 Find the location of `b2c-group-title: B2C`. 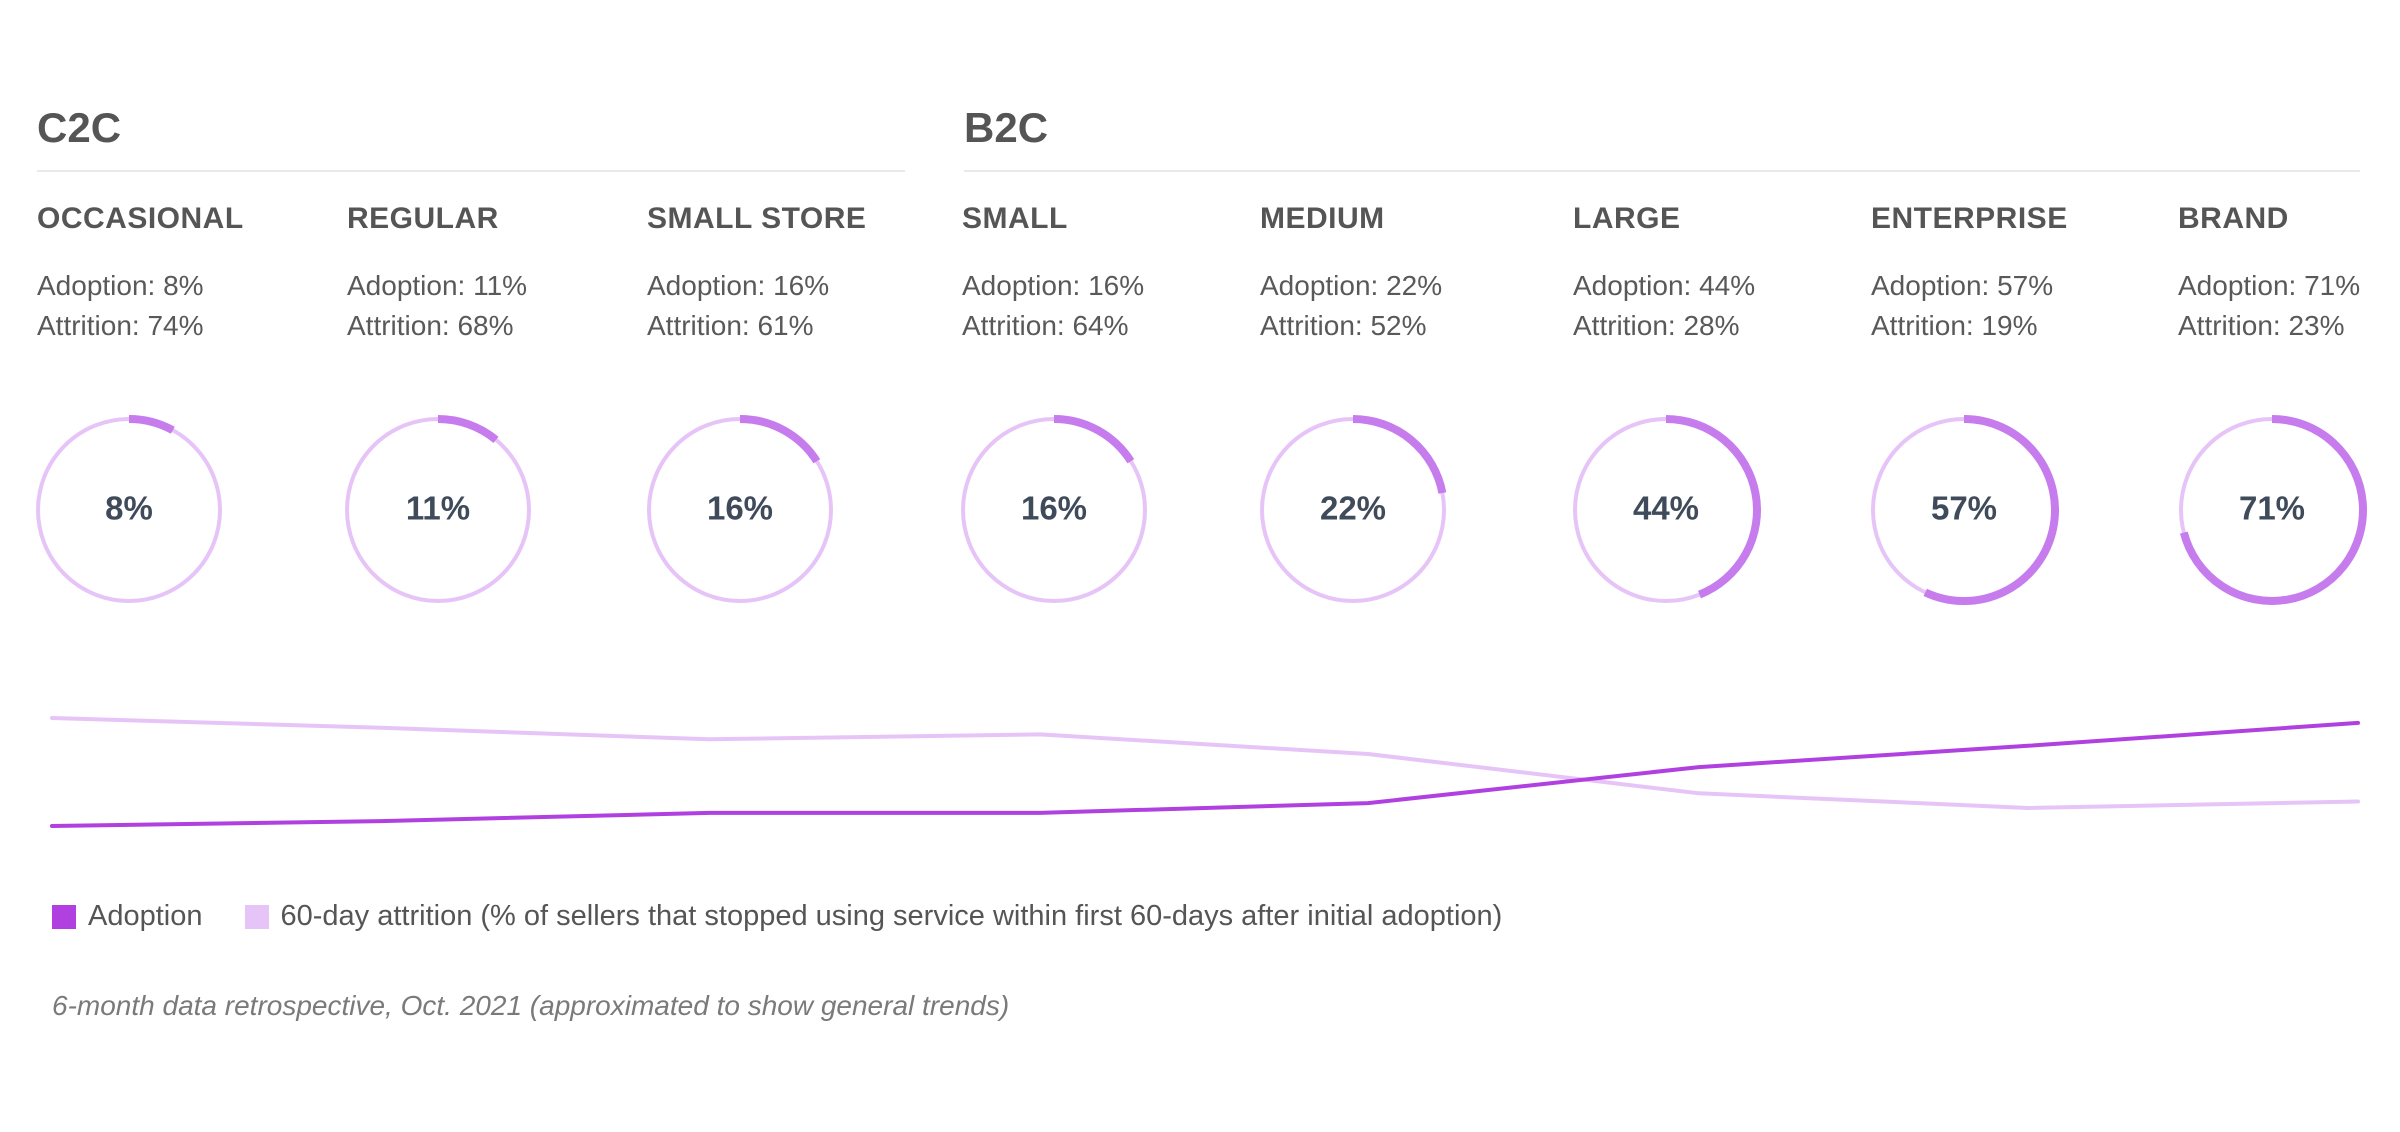

b2c-group-title: B2C is located at coordinates (1006, 127).